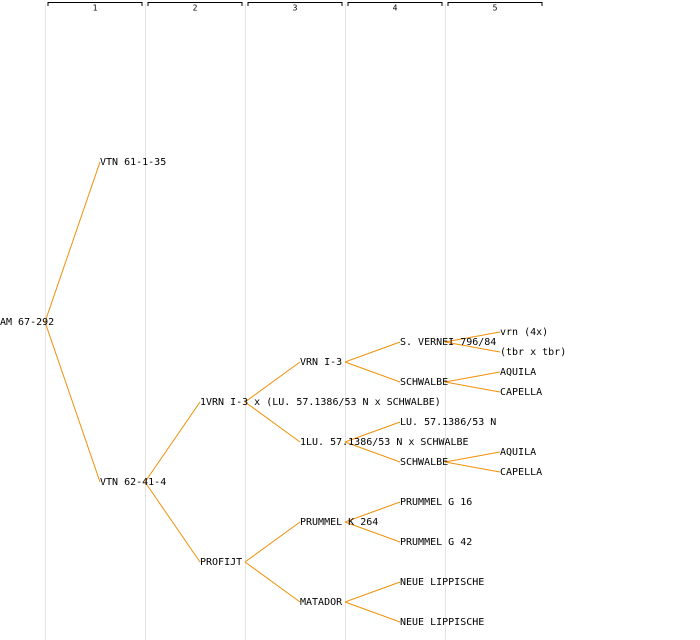 This screenshot has width=700, height=640. I want to click on column-number: 3, so click(295, 8).